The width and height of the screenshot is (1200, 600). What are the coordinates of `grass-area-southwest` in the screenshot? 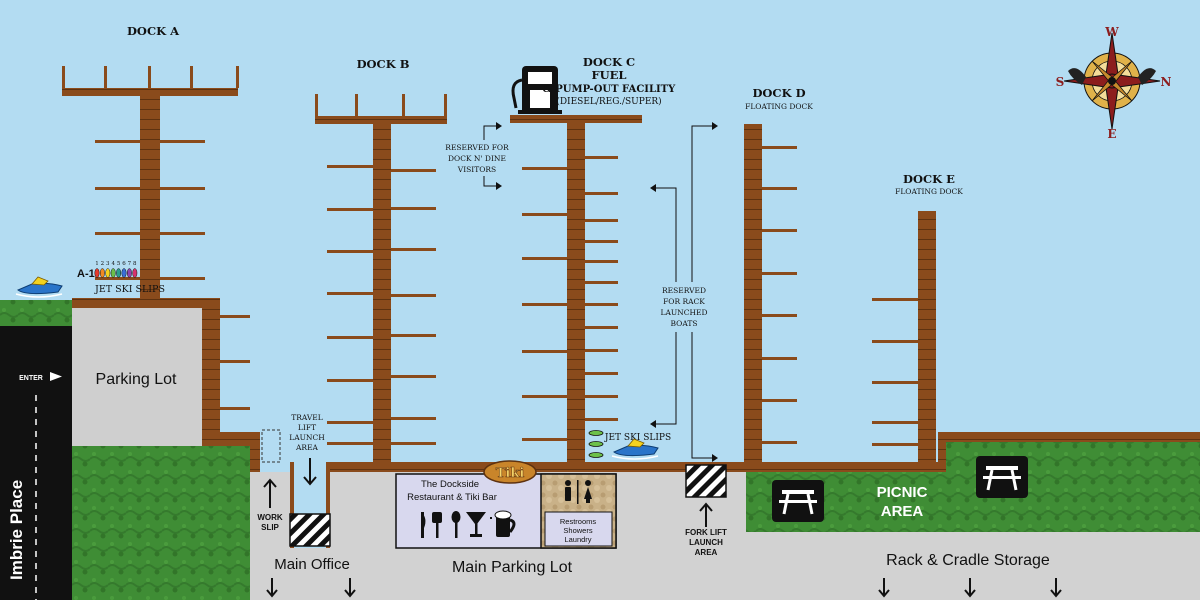 It's located at (161, 523).